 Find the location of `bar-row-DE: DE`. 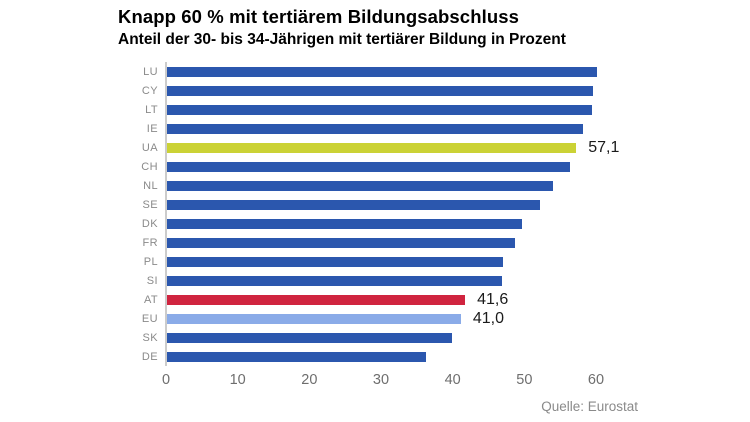

bar-row-DE: DE is located at coordinates (425, 356).